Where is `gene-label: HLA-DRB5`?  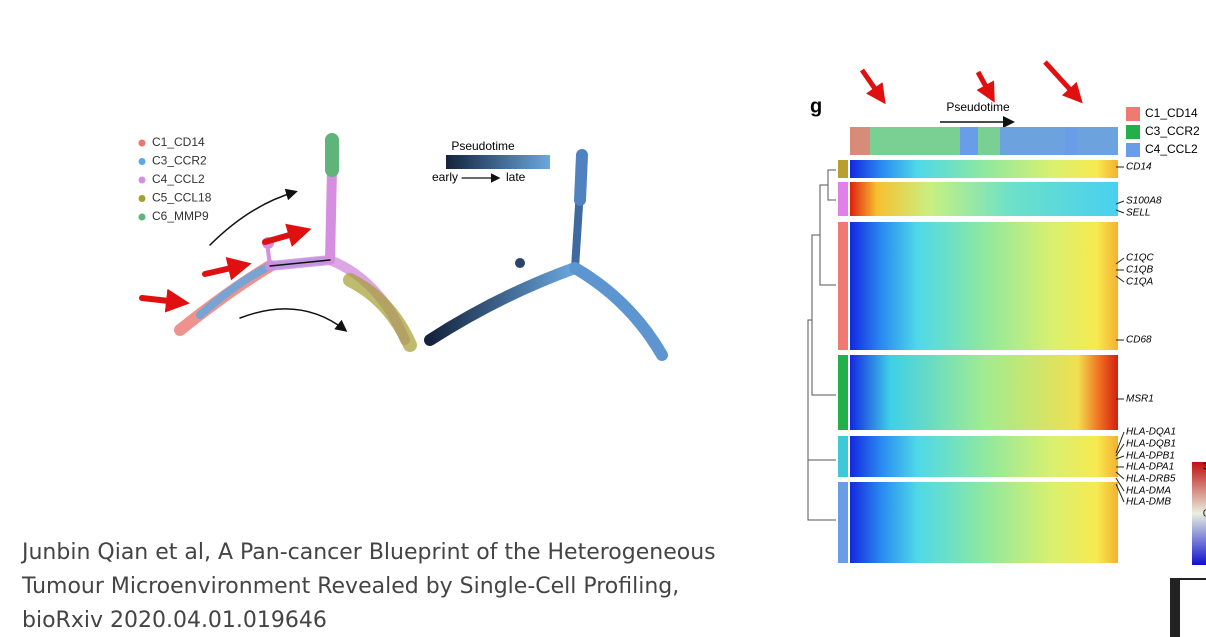 gene-label: HLA-DRB5 is located at coordinates (1151, 479).